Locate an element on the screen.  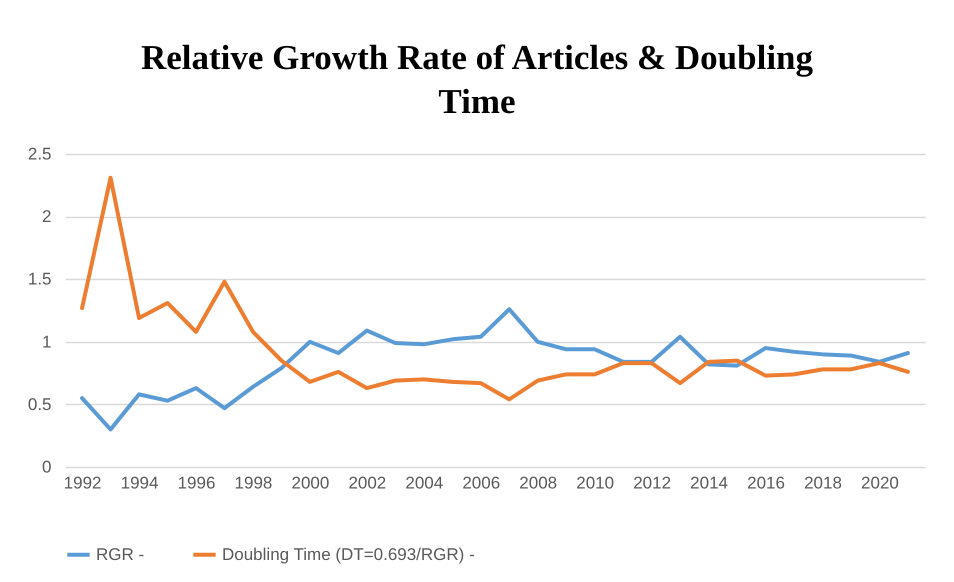
y-tick-label: 2 is located at coordinates (47, 216).